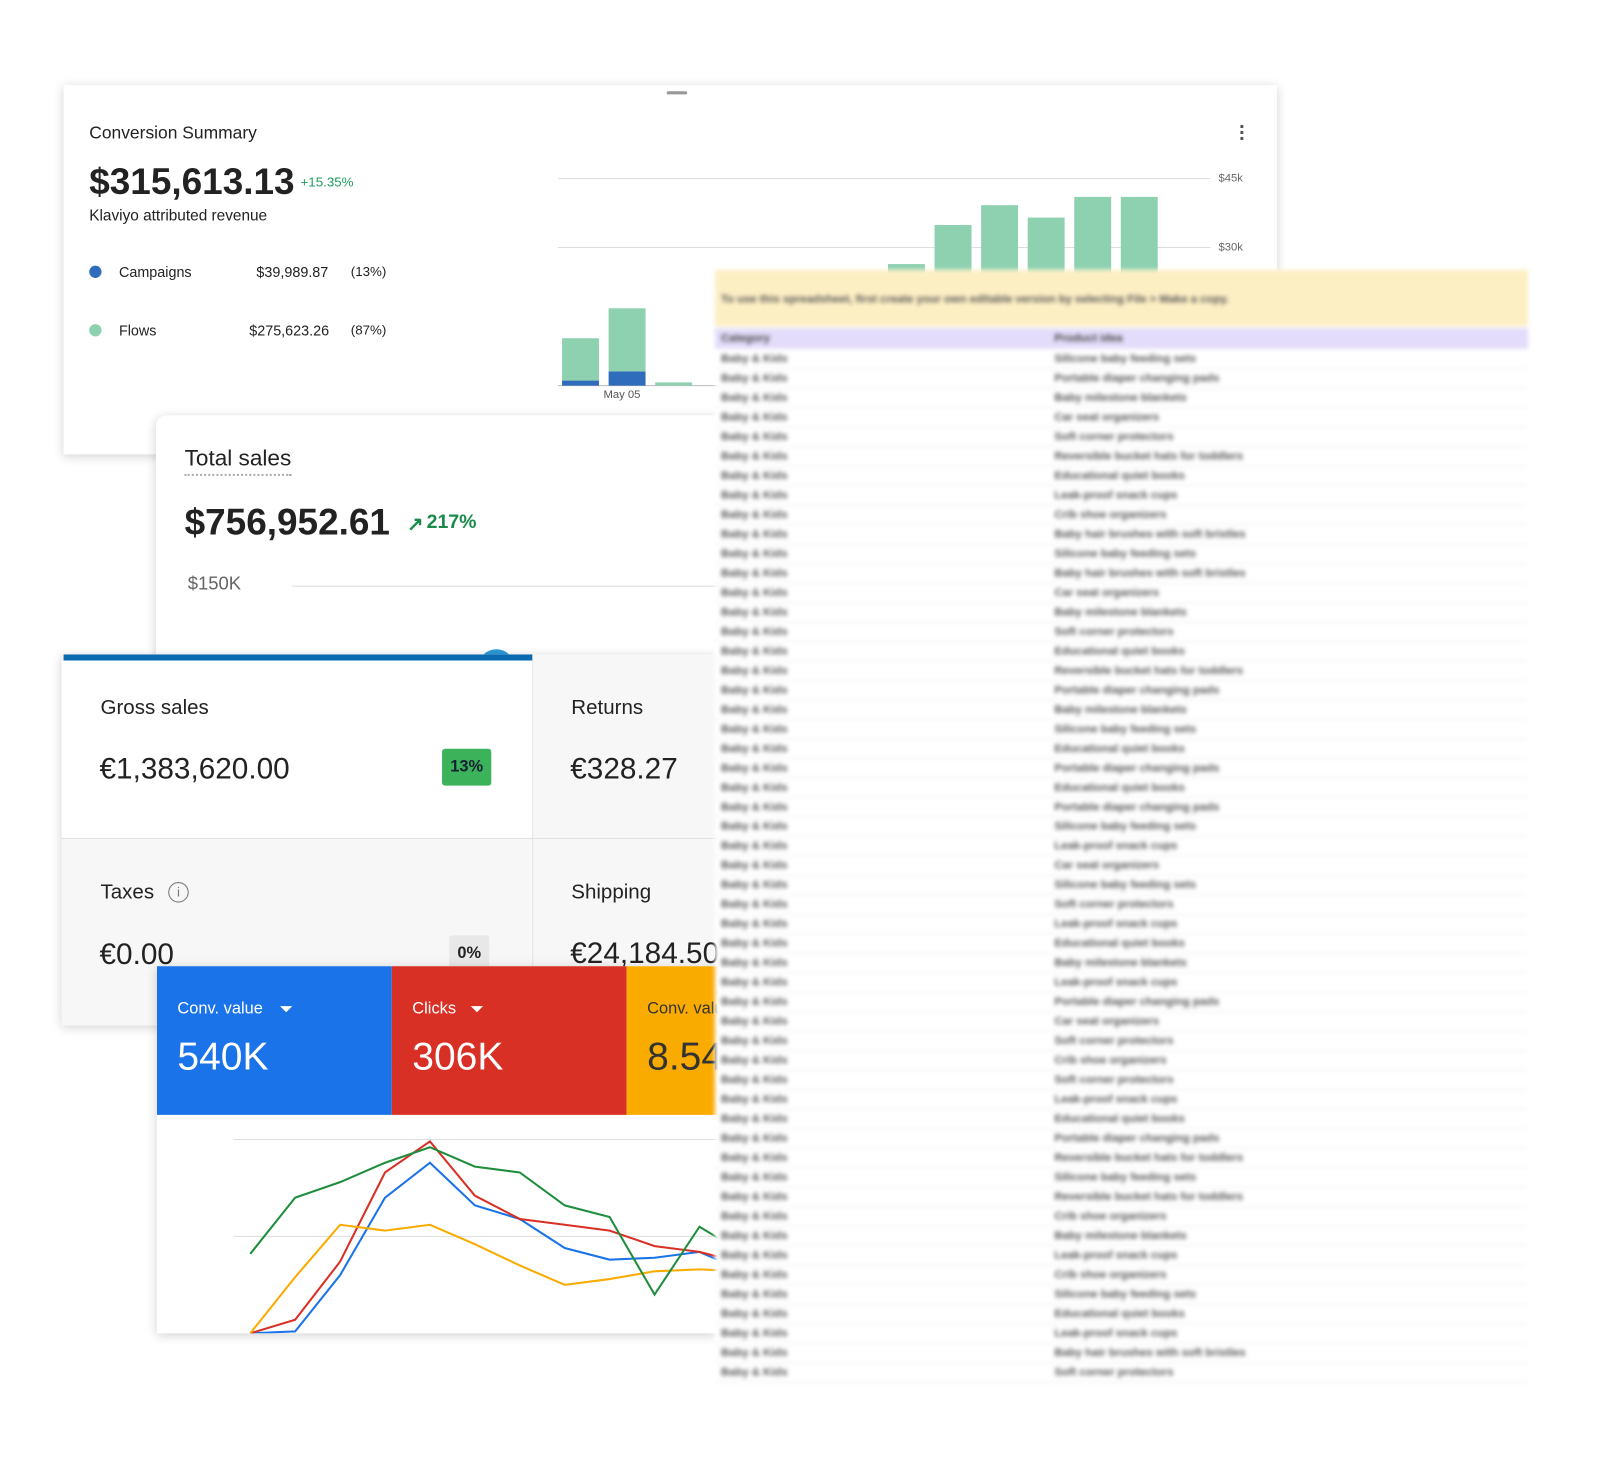  I want to click on line-chart, so click(475, 1236).